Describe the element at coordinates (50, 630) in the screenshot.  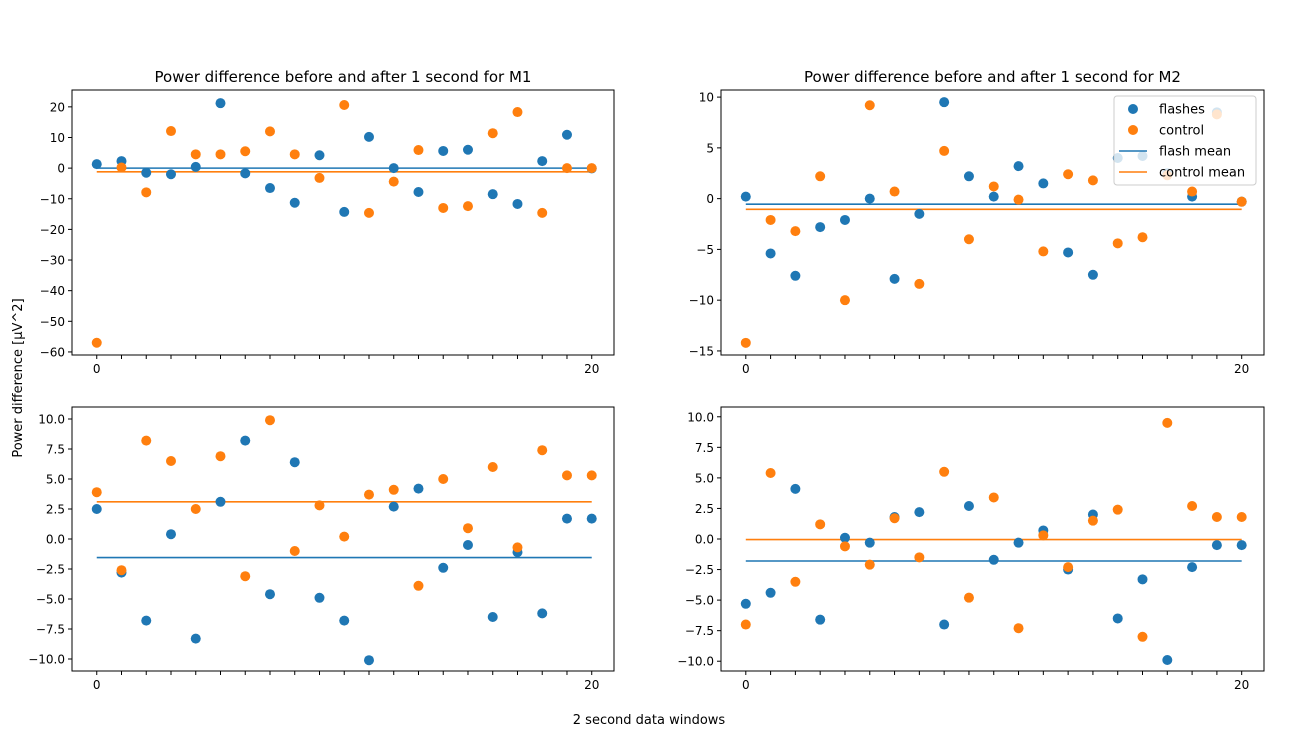
I see `y-tick-label: −7.5` at that location.